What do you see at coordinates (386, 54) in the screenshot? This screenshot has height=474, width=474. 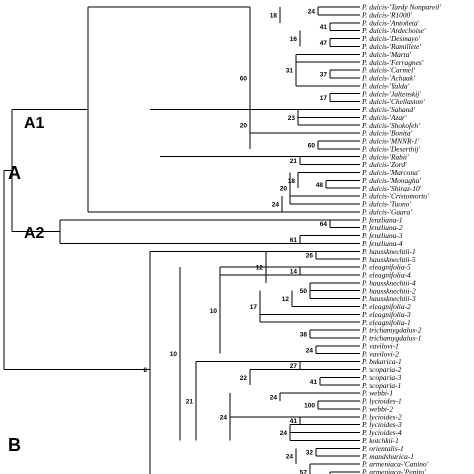 I see `tip-label: P. dulcis-'Marta'` at bounding box center [386, 54].